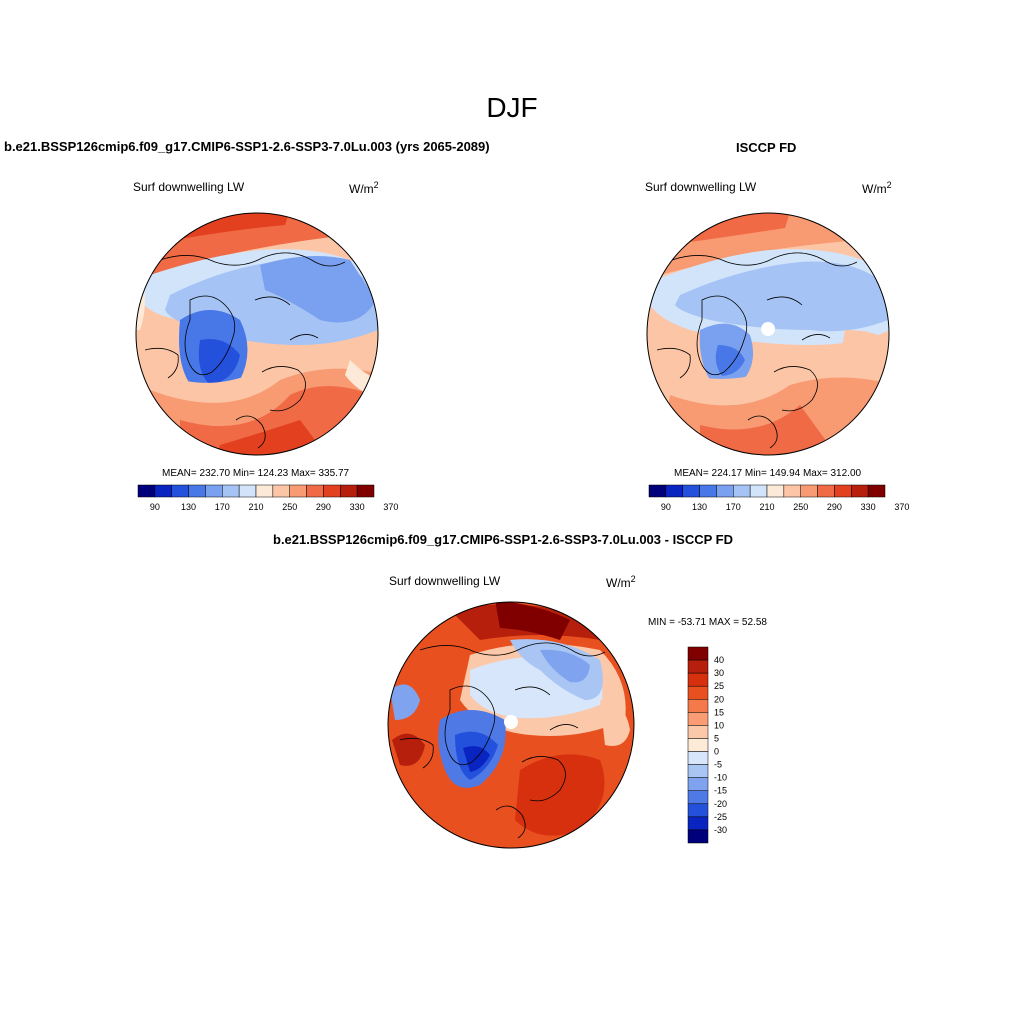 This screenshot has height=1024, width=1024. I want to click on colorbar-label: -25, so click(720, 817).